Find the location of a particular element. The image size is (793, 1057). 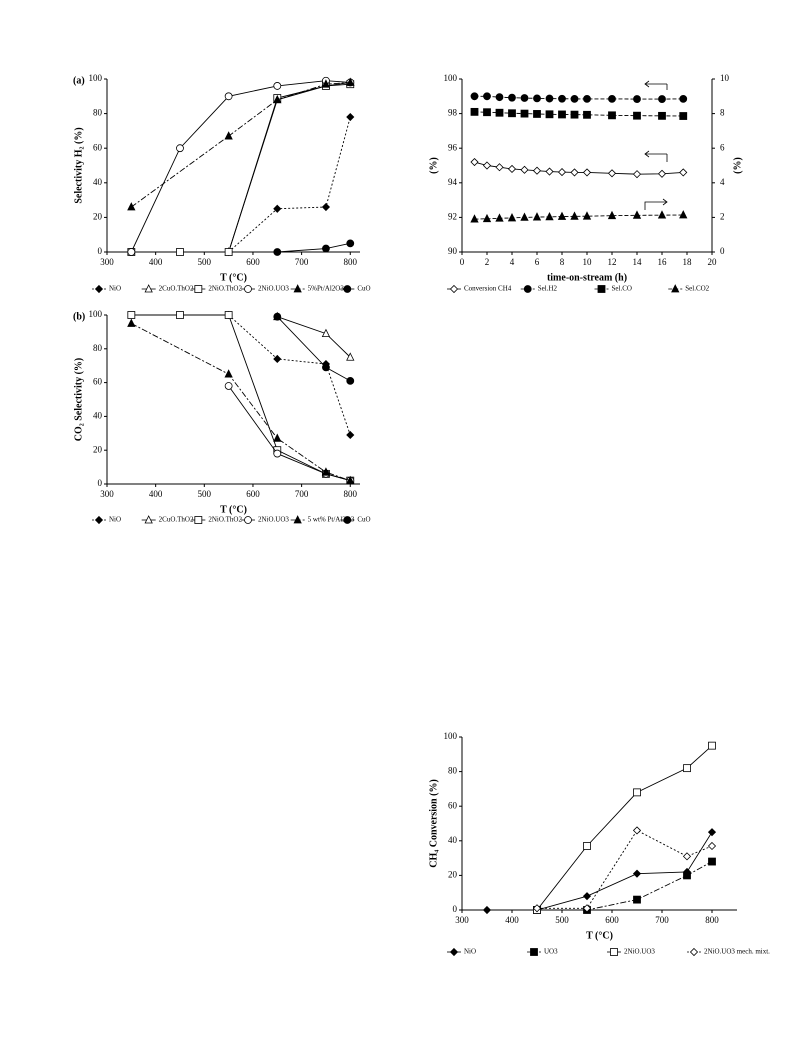

legend-label: Sel.H2 is located at coordinates (548, 289).